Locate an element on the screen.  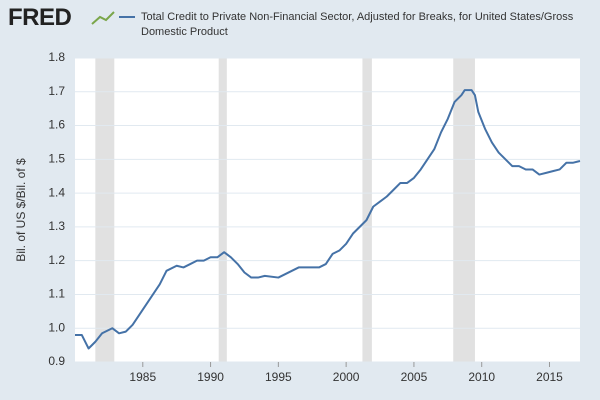
y-tick-label: 1.1 is located at coordinates (56, 294).